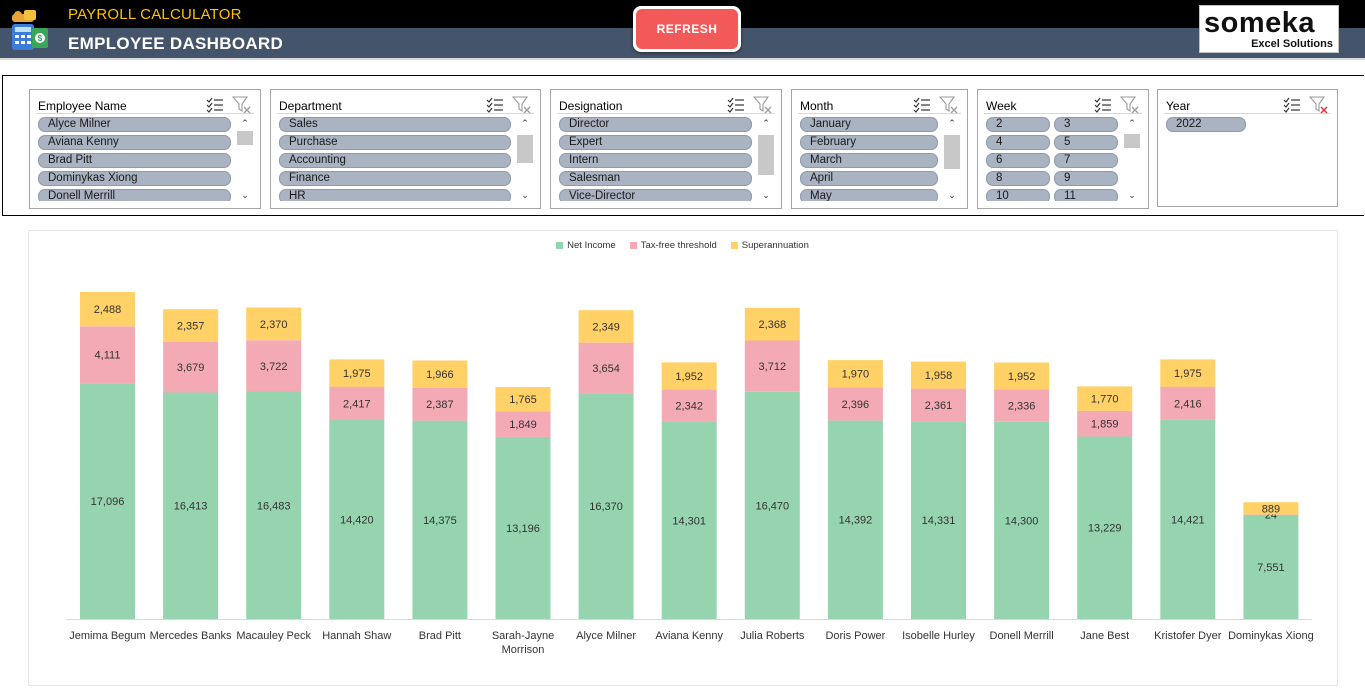 The width and height of the screenshot is (1365, 700). I want to click on slicer-item: 6, so click(1018, 160).